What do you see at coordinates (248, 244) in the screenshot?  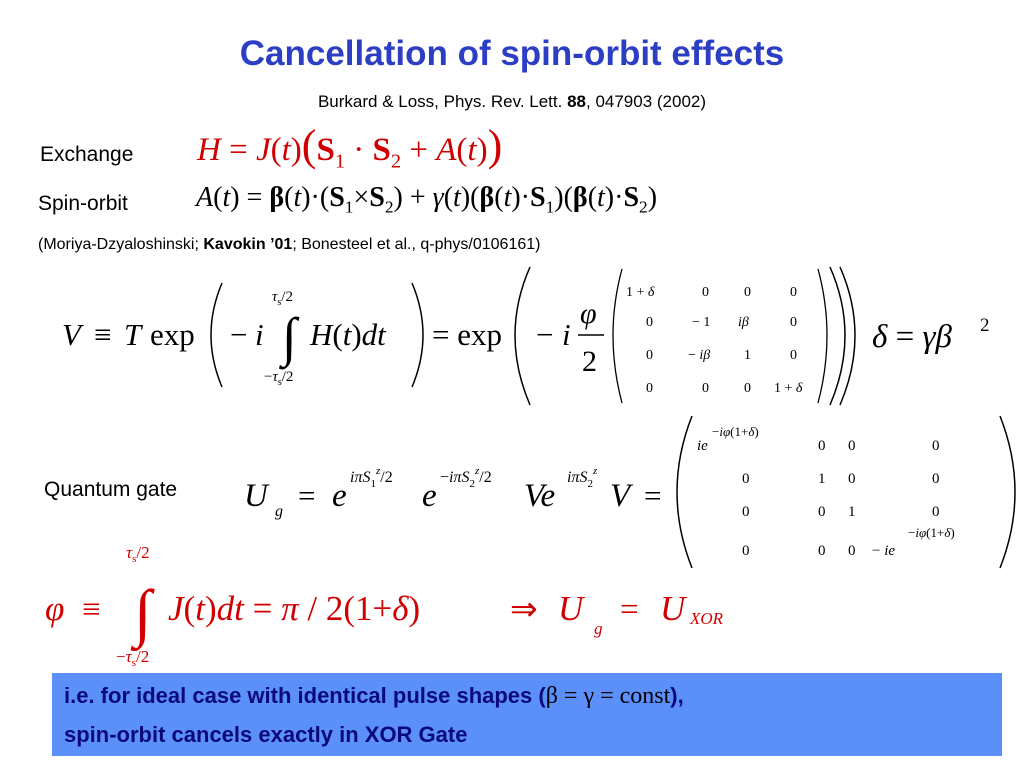 I see `references-bold: Kavokin ’01` at bounding box center [248, 244].